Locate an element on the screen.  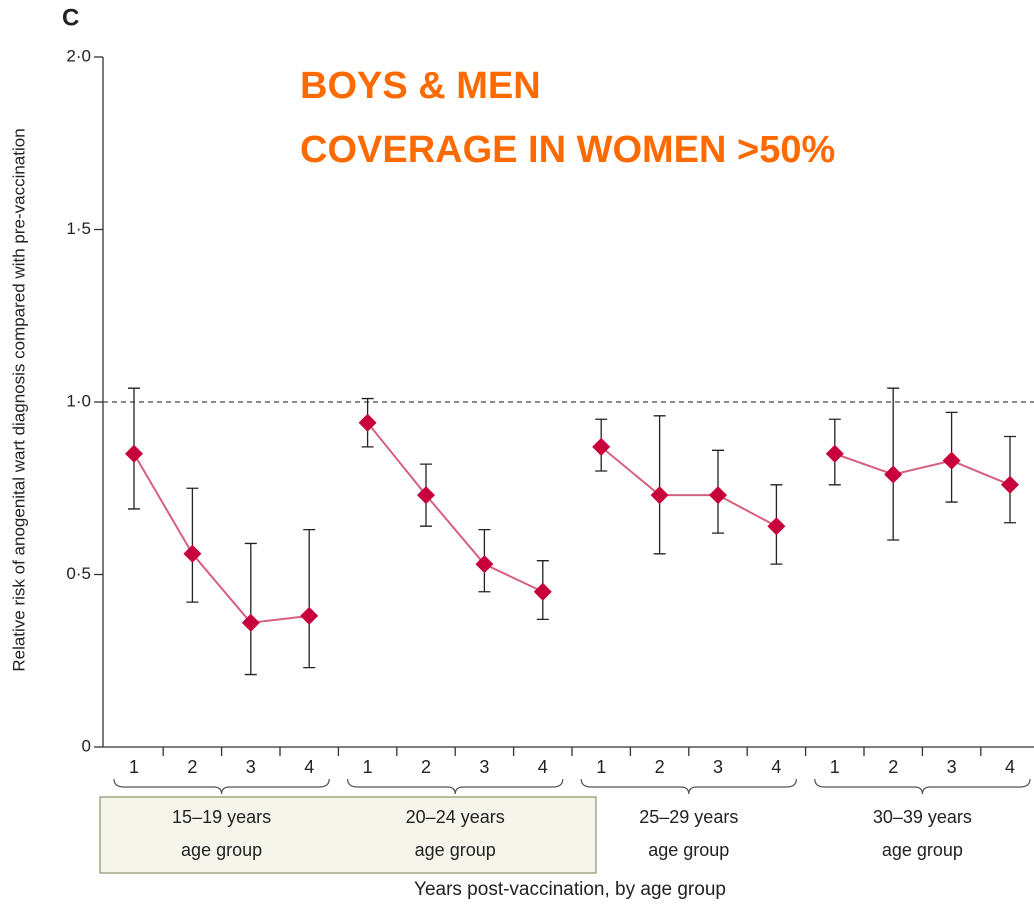
y-tick-label: 1·0 is located at coordinates (78, 400).